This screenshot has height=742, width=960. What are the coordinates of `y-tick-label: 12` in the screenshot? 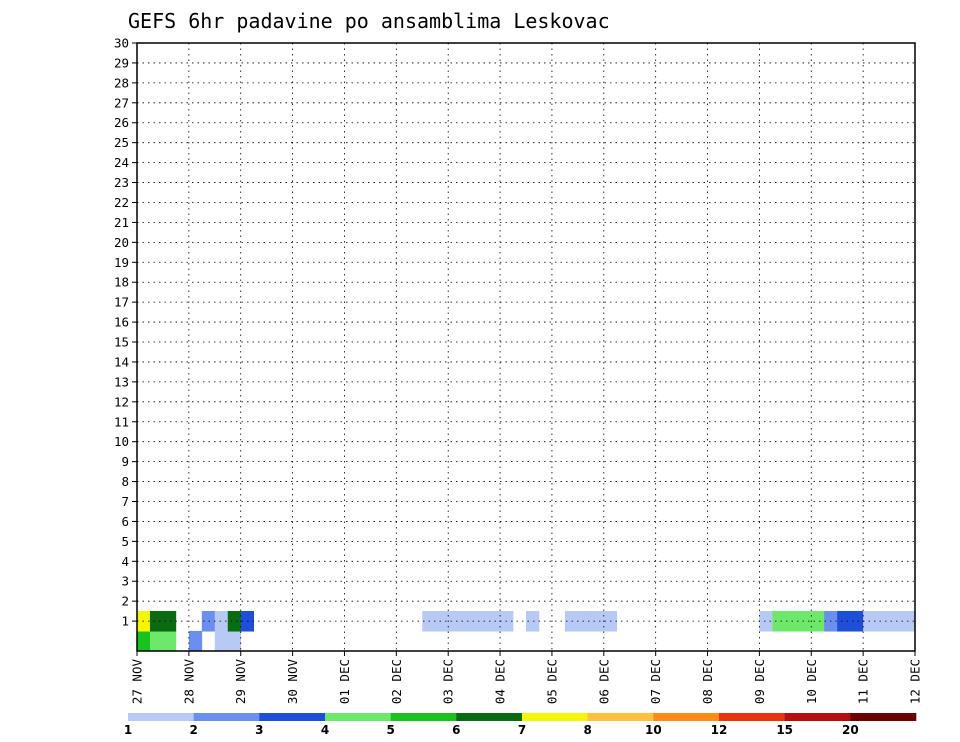 It's located at (121, 401).